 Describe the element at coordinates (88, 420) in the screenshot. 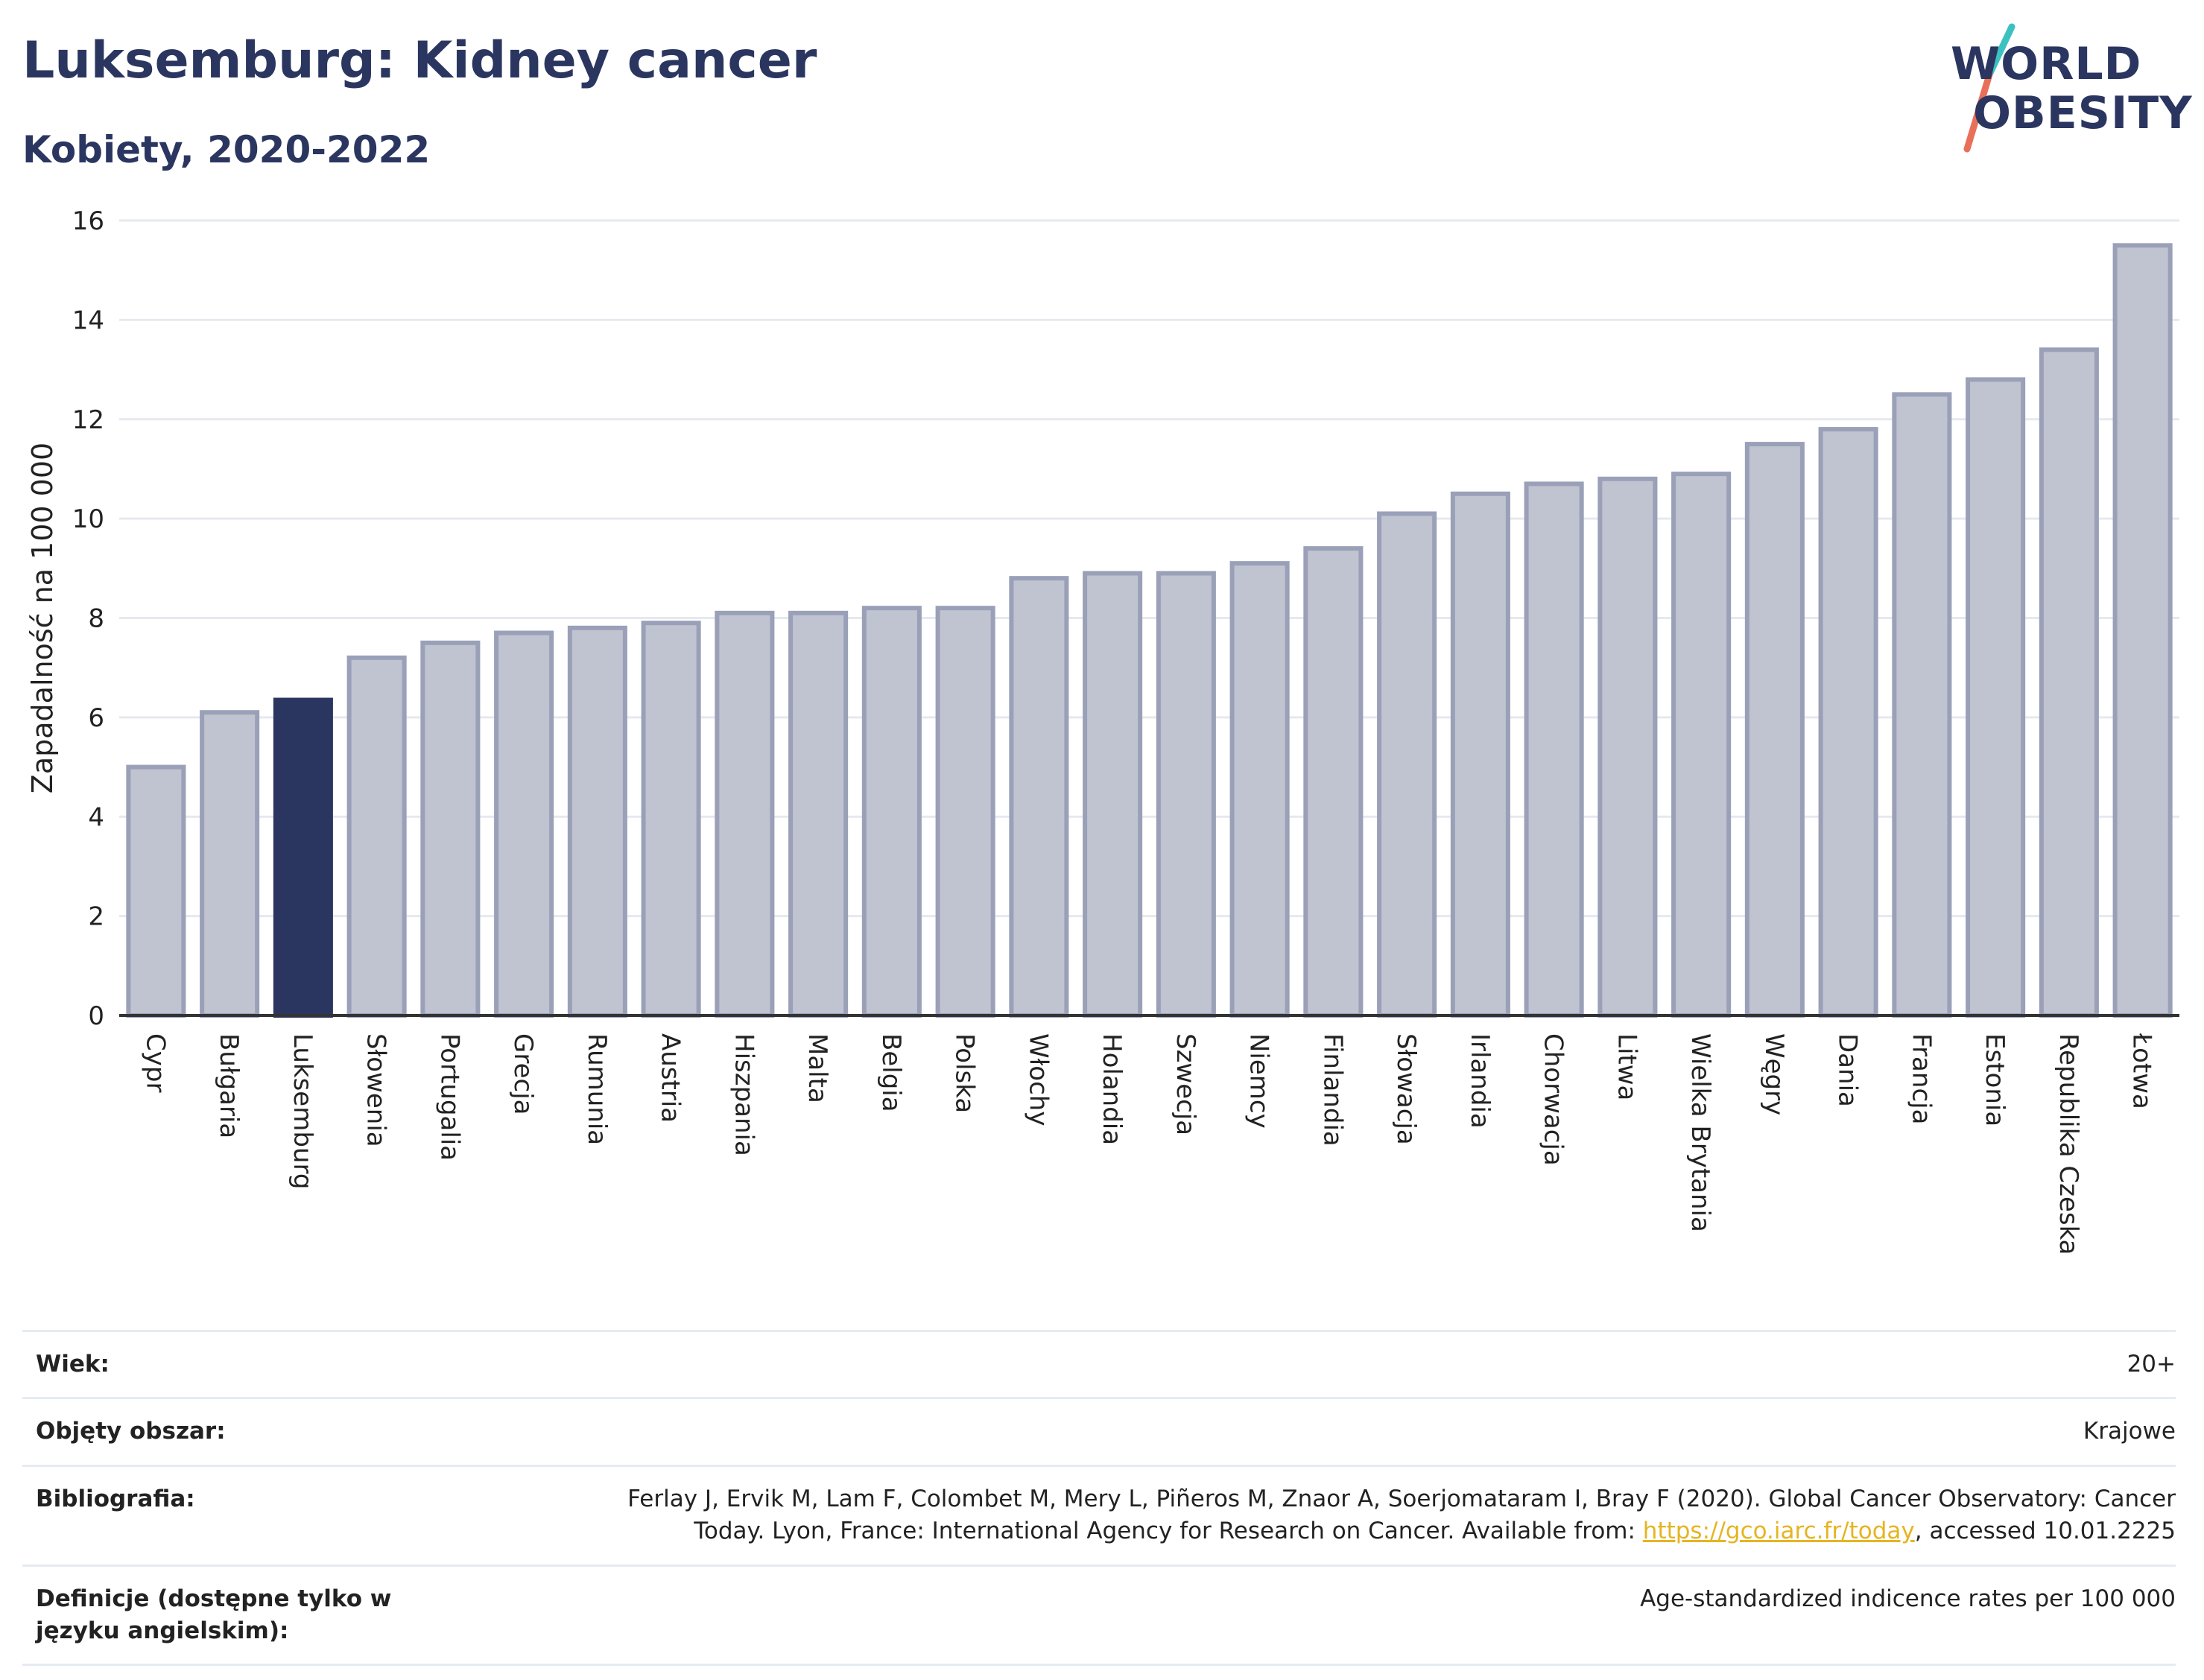

I see `y-tick-label: 12` at that location.